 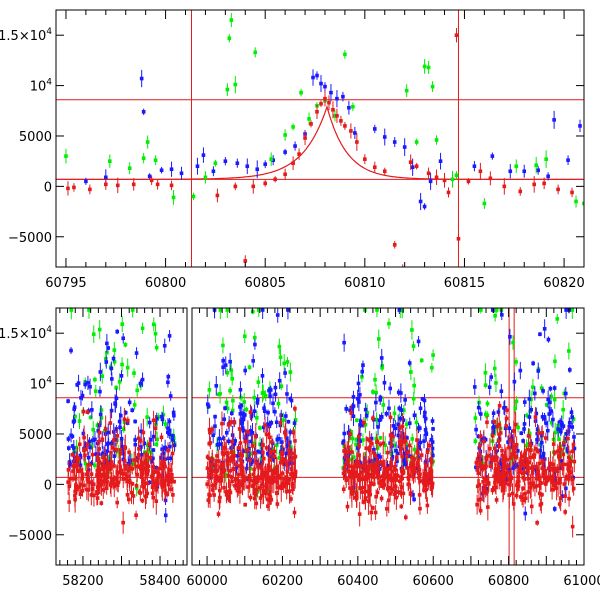 I want to click on x-tick-label: 60805, so click(x=265, y=283).